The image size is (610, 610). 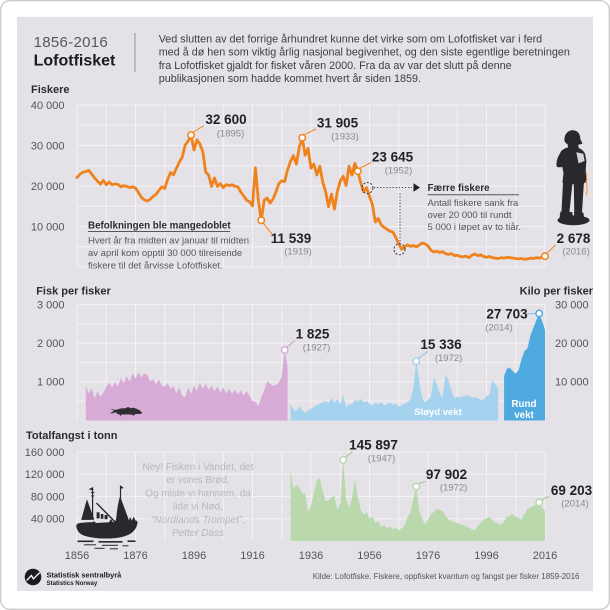 What do you see at coordinates (72, 583) in the screenshot?
I see `svg-text: Statistics Norway` at bounding box center [72, 583].